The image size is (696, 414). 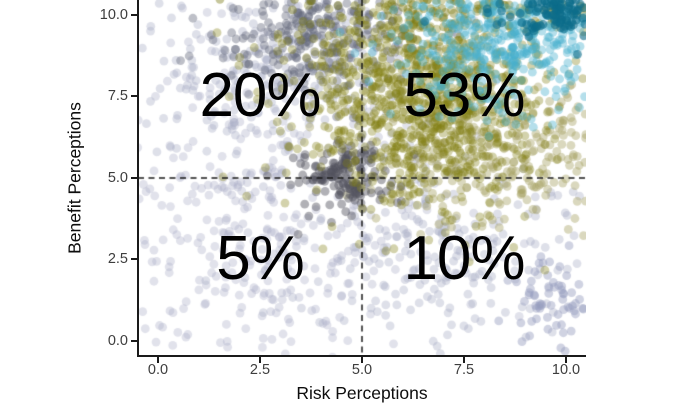 I want to click on quadrant-label-lower-right: 10%, so click(x=464, y=258).